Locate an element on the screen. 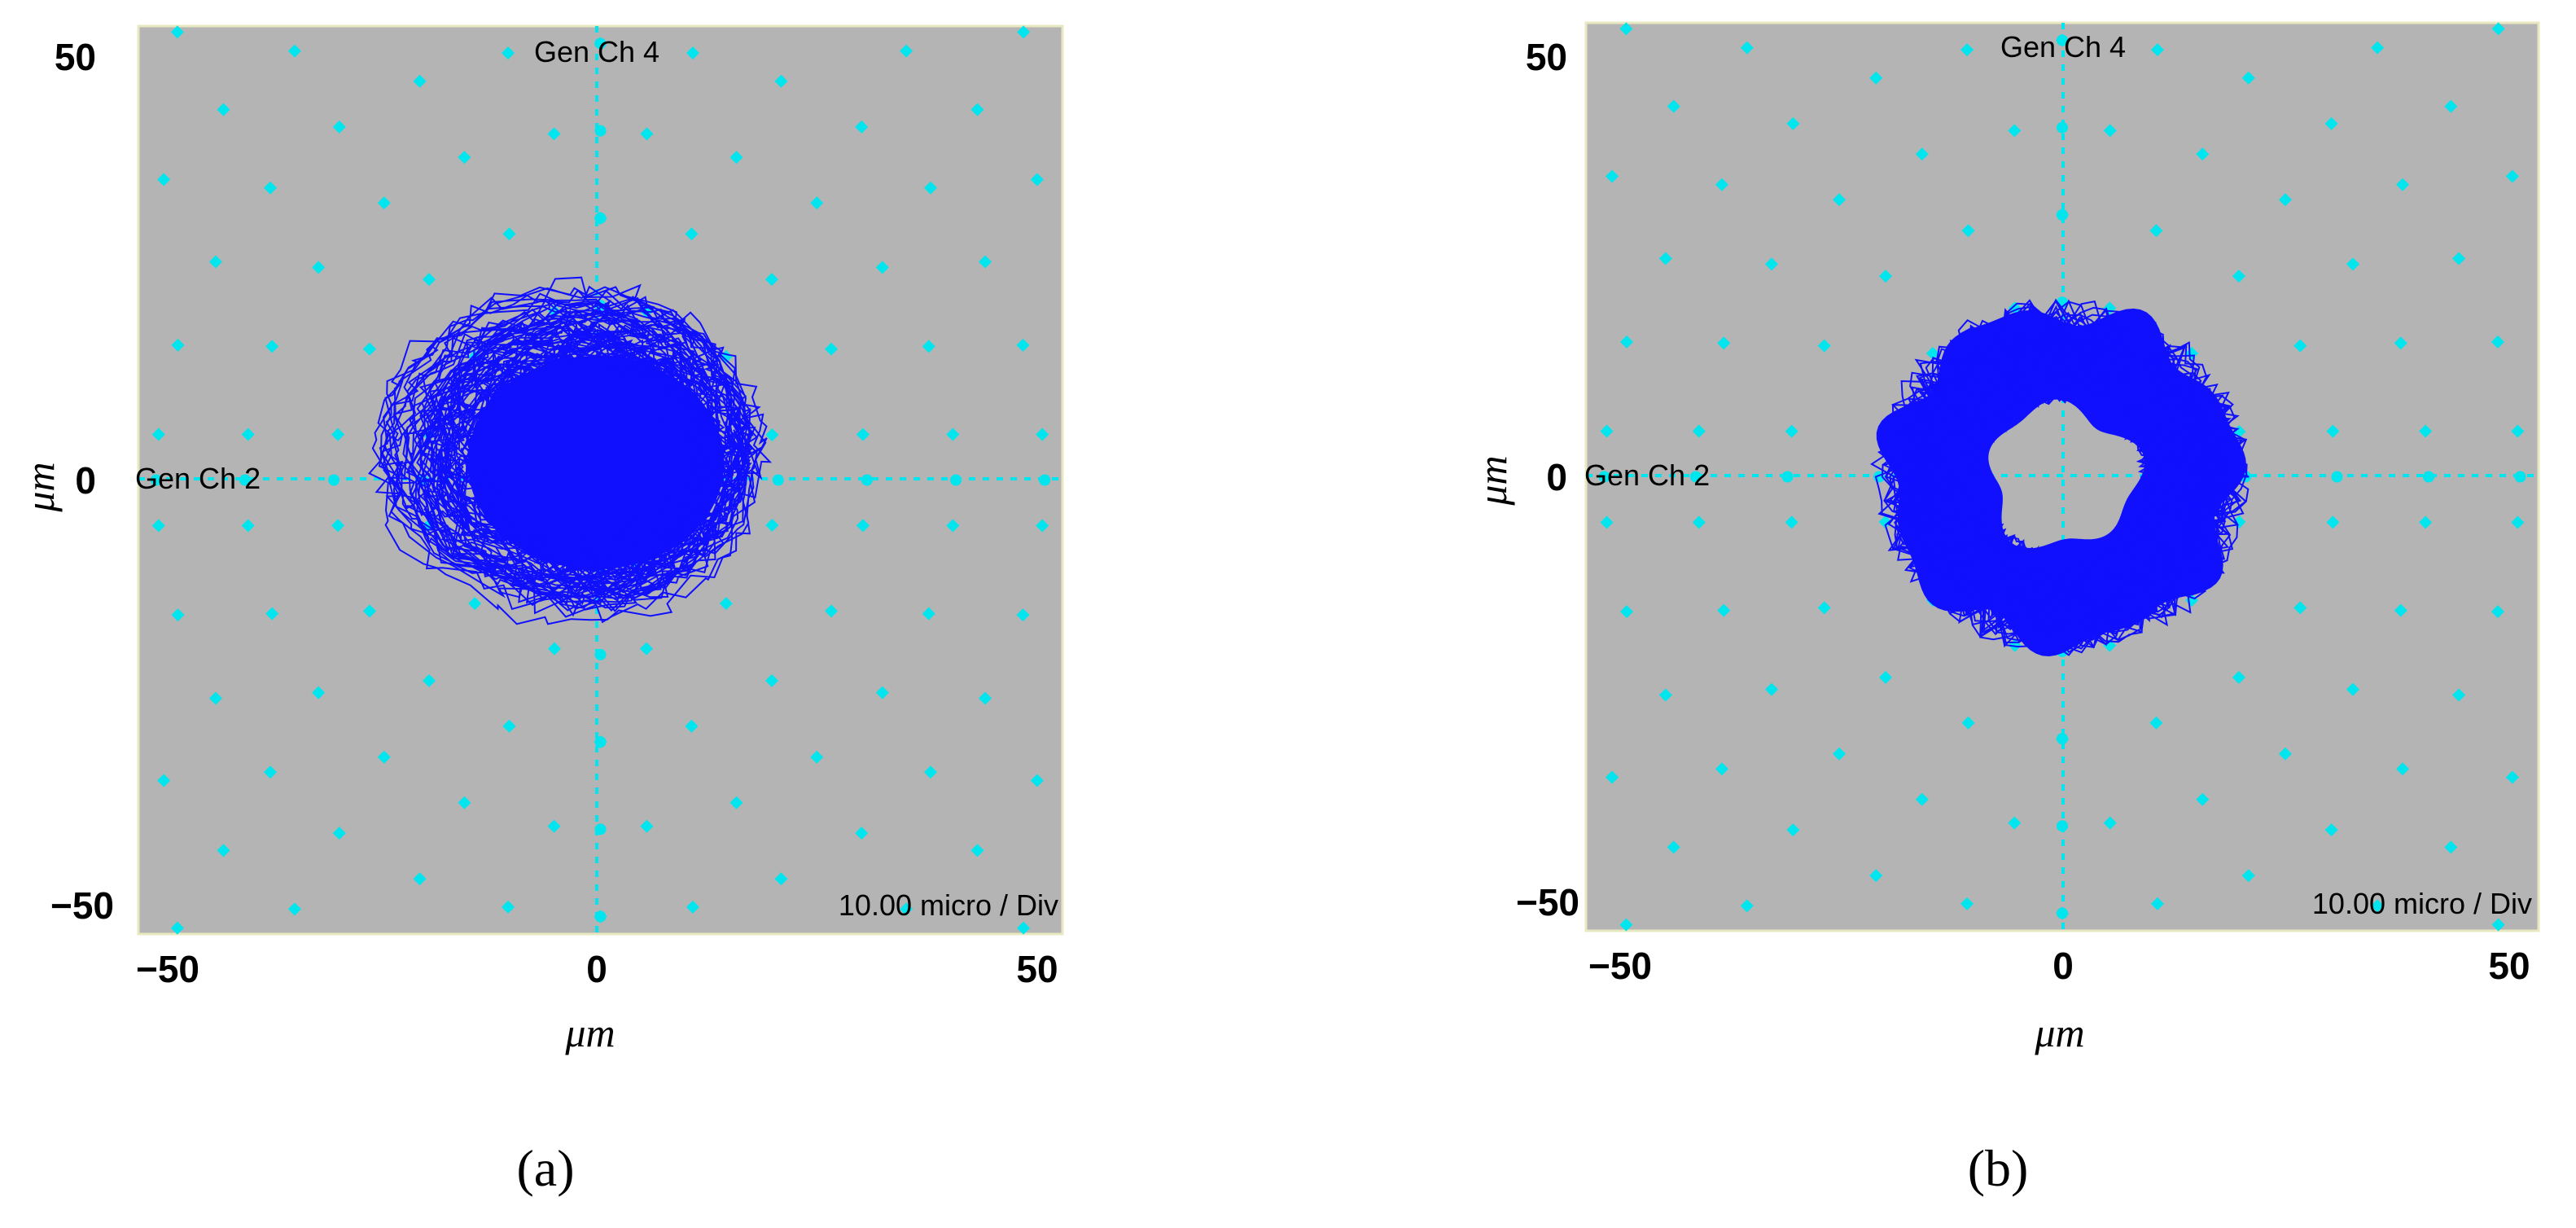 Image resolution: width=2576 pixels, height=1228 pixels. scale-label-b: 10.00 micro / Div is located at coordinates (2422, 903).